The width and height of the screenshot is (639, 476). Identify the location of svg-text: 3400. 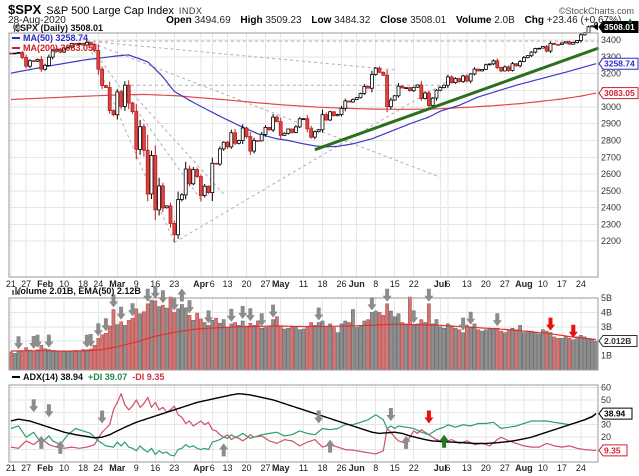
(611, 40).